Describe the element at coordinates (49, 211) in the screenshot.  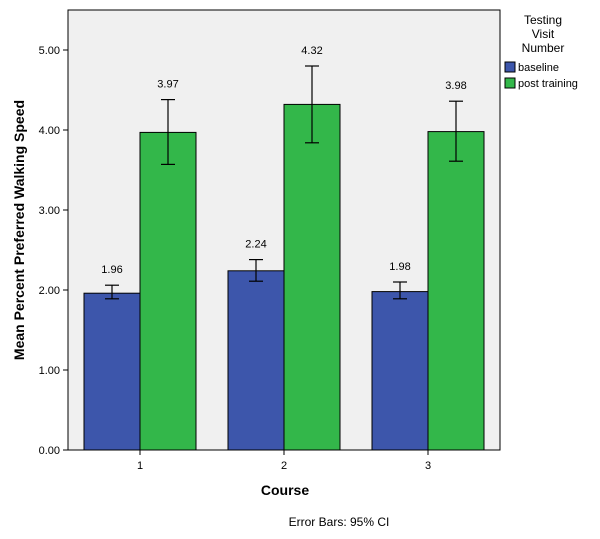
I see `y-tick-label: 3.00` at that location.